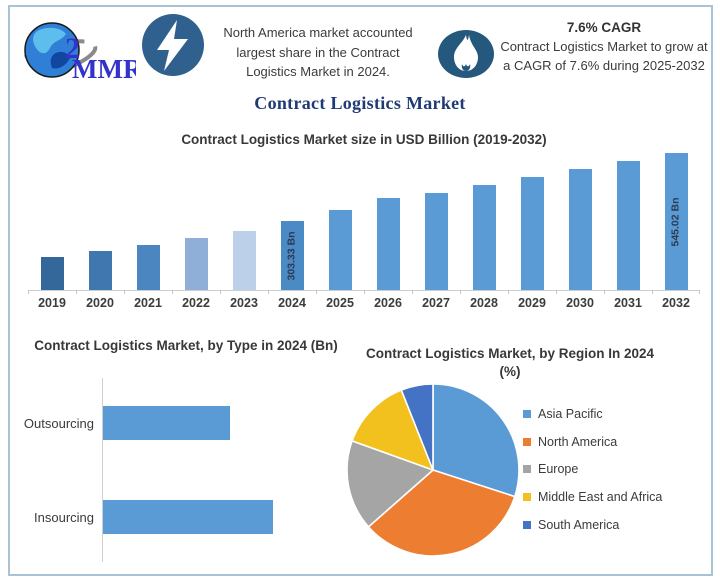 This screenshot has height=584, width=720. Describe the element at coordinates (100, 303) in the screenshot. I see `x-tick-label-2020: 2020` at that location.